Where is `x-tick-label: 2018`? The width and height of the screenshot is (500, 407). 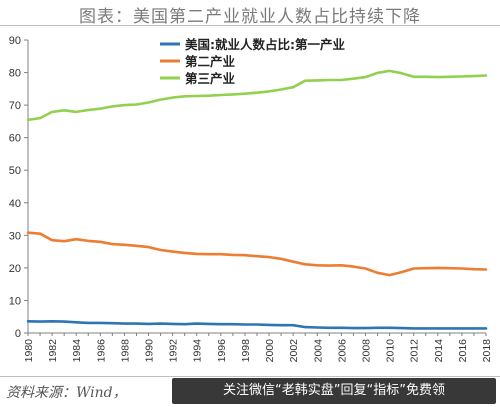
x-tick-label: 2018 is located at coordinates (487, 351).